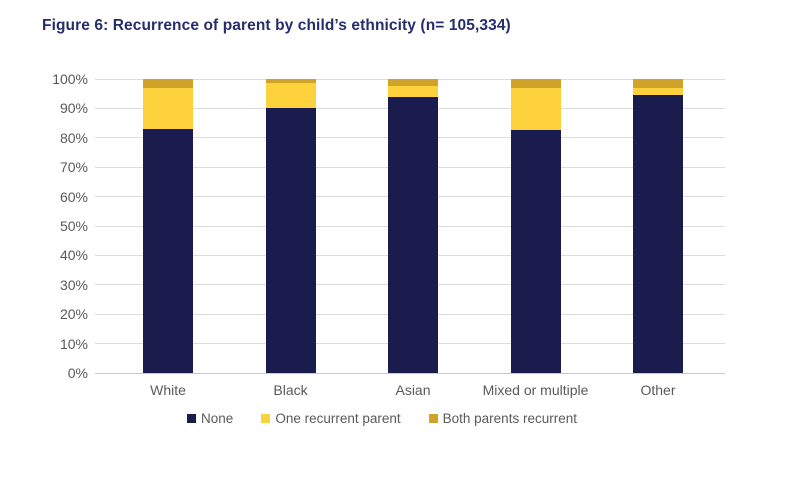 Image resolution: width=800 pixels, height=490 pixels. I want to click on bar-mixed-or-multiple, so click(535, 226).